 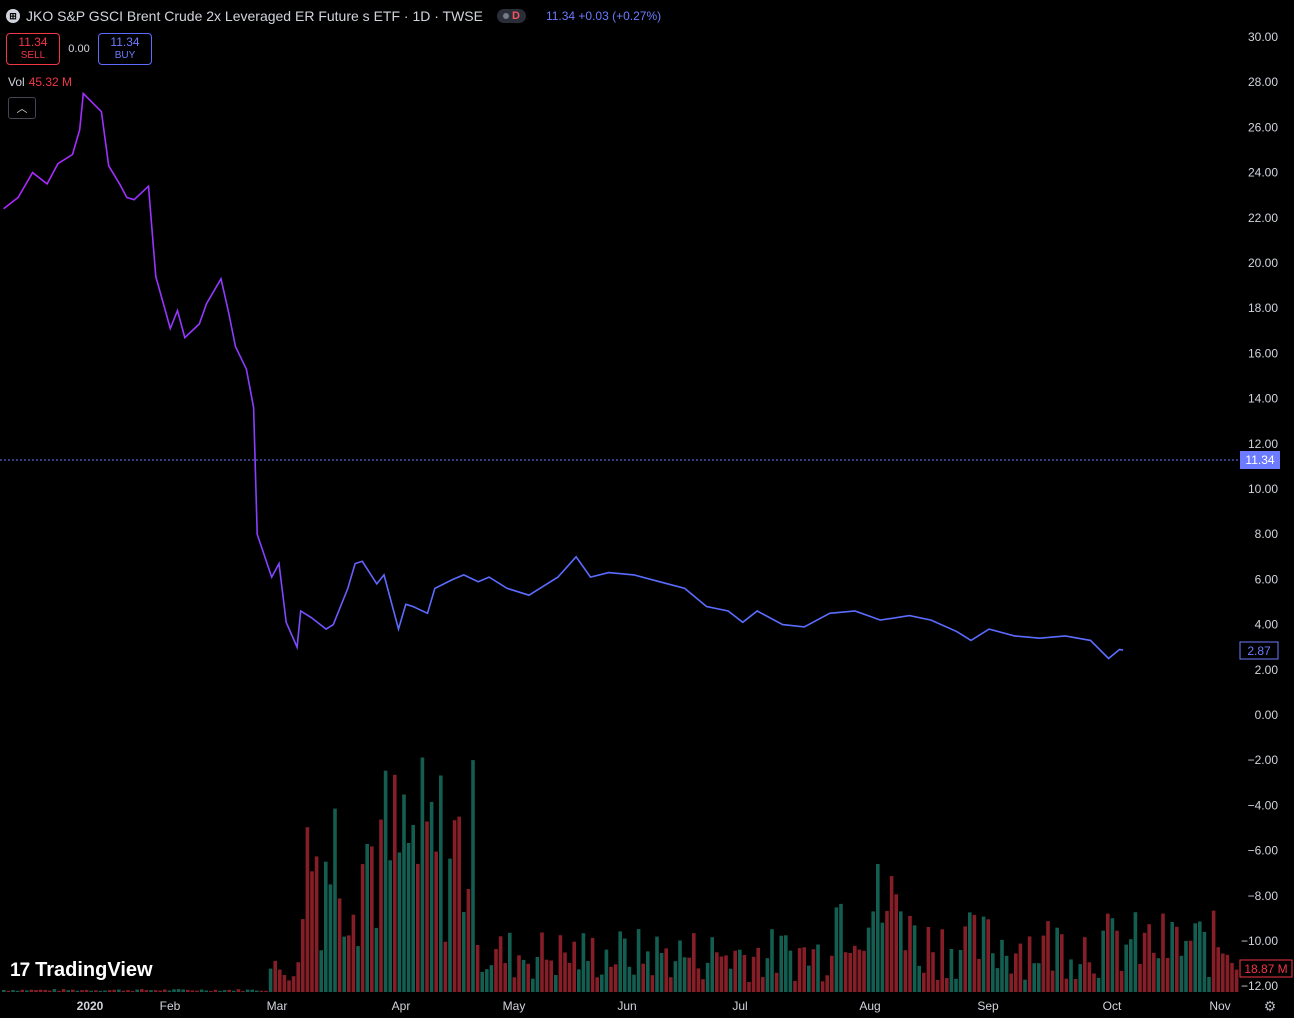 I want to click on volume-legend: Vol 45.32 M, so click(x=40, y=82).